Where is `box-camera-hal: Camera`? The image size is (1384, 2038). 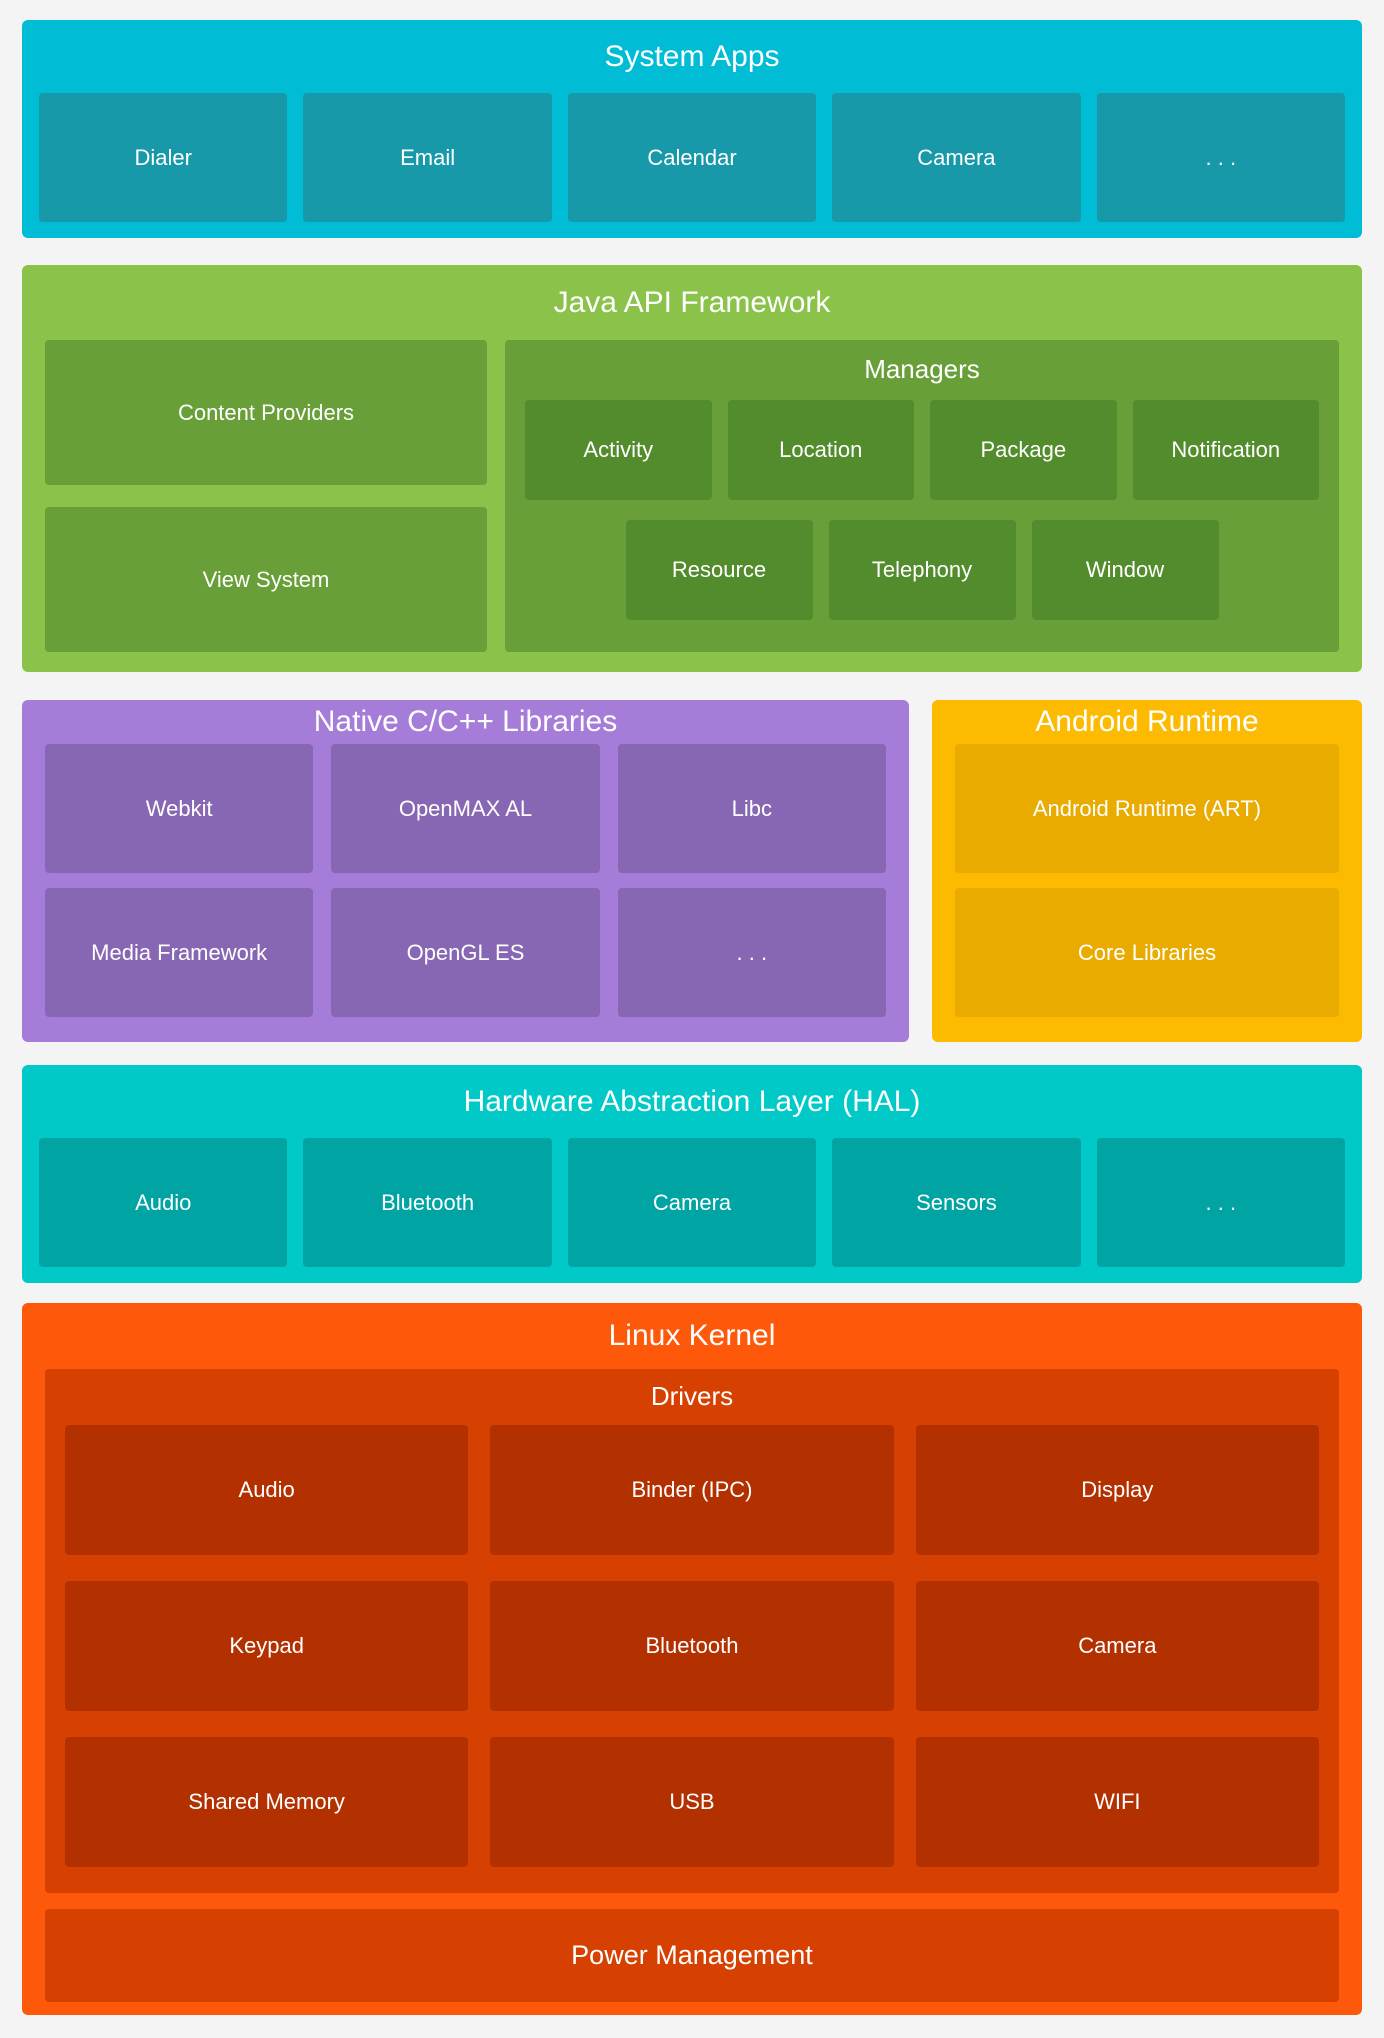
box-camera-hal: Camera is located at coordinates (692, 1202).